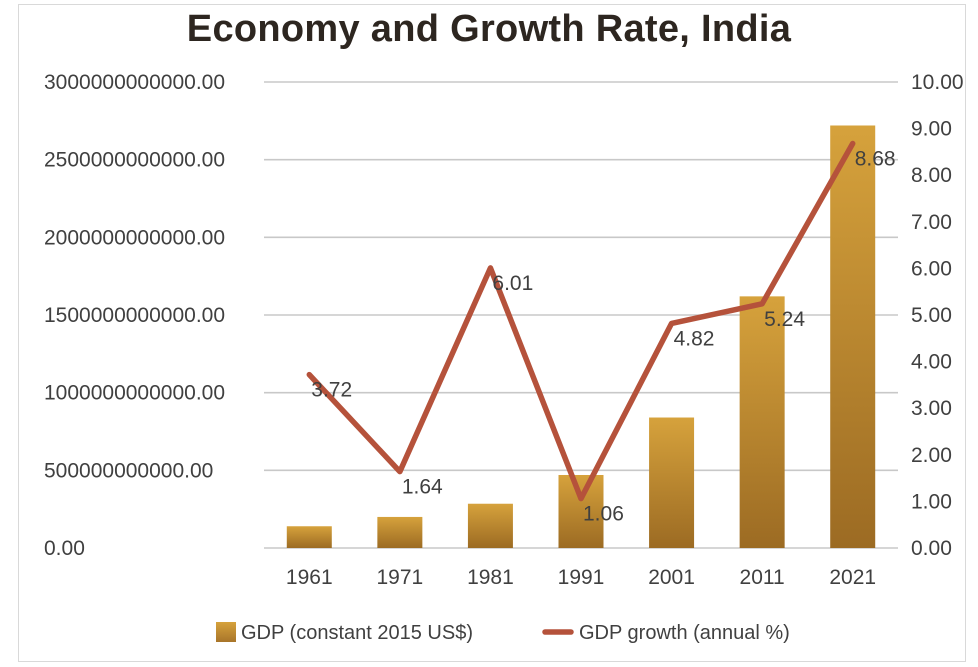  Describe the element at coordinates (490, 577) in the screenshot. I see `x-tick-label: 1981` at that location.